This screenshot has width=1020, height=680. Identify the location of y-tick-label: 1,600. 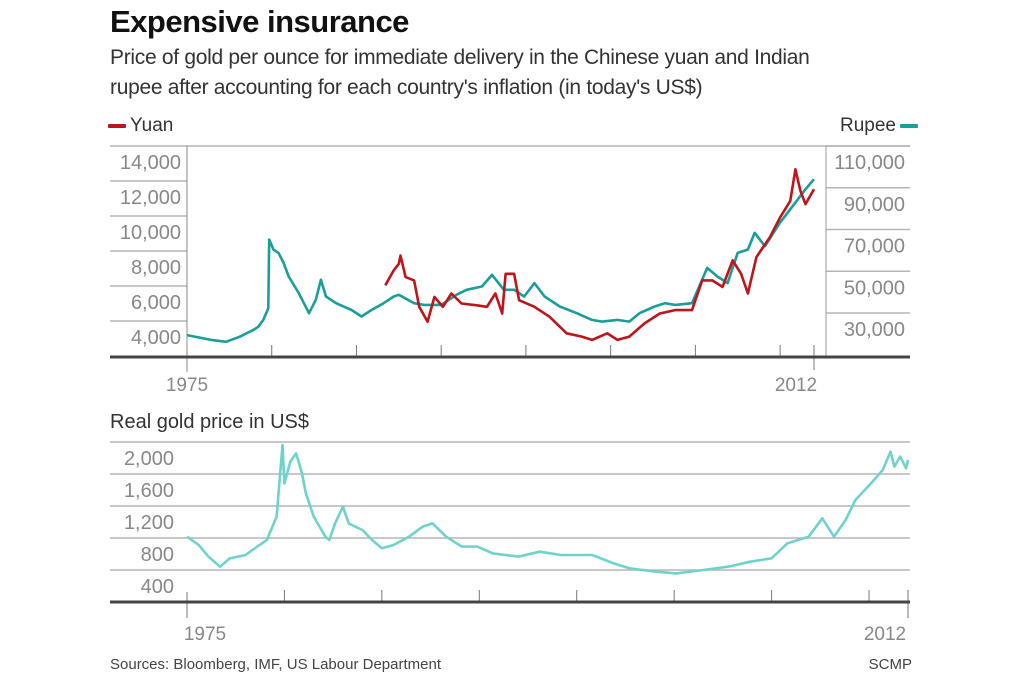
(149, 491).